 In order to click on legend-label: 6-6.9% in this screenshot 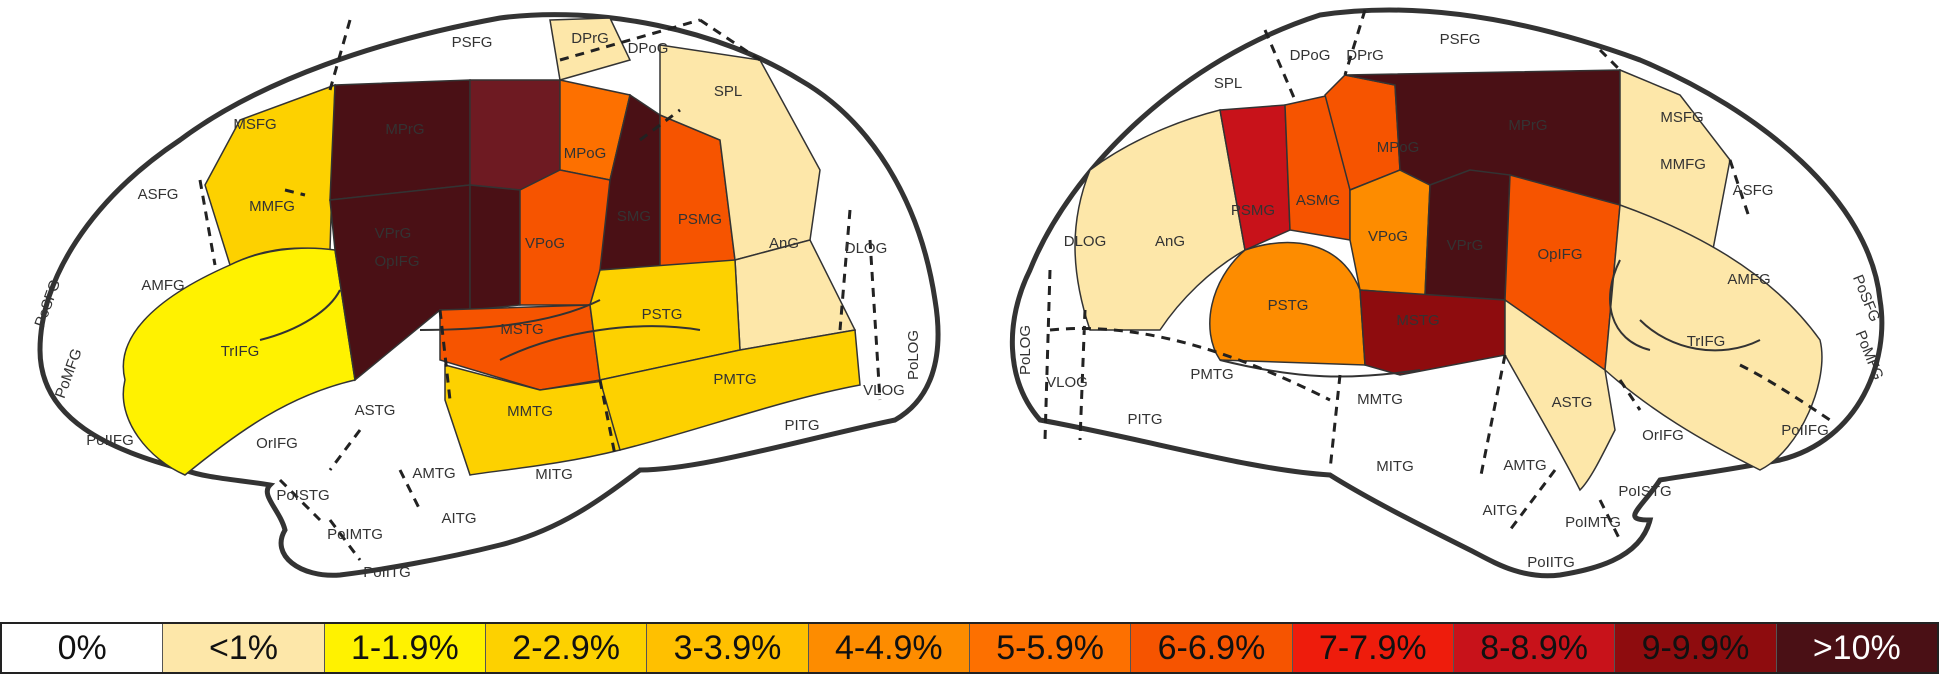, I will do `click(1211, 647)`.